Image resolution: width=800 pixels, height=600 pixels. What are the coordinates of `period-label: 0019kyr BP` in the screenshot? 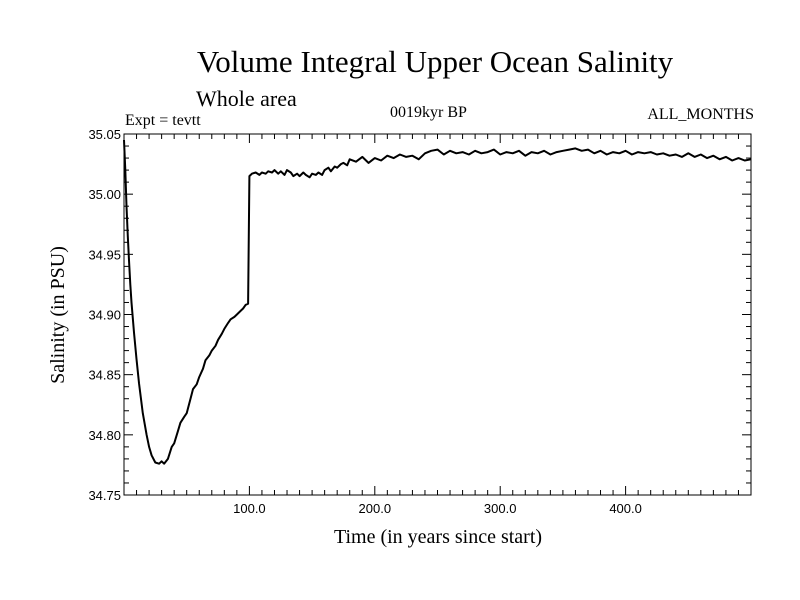 It's located at (428, 112).